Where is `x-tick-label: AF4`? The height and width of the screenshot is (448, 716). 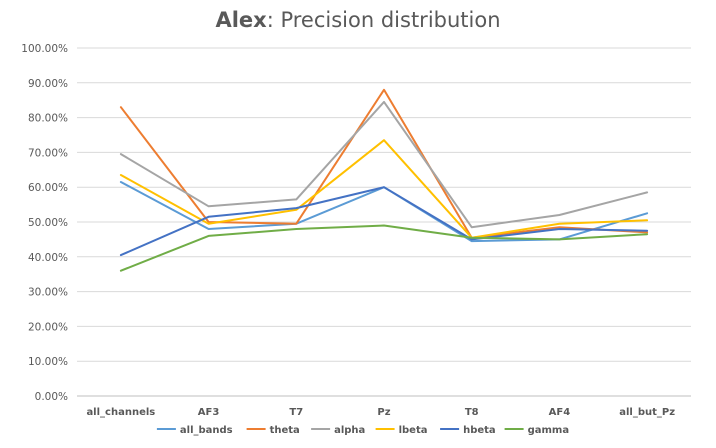 x-tick-label: AF4 is located at coordinates (560, 412).